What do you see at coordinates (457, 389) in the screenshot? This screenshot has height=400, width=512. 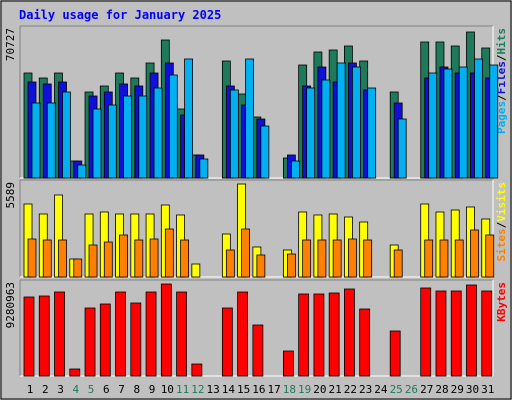 I see `x-tick-label: 29` at bounding box center [457, 389].